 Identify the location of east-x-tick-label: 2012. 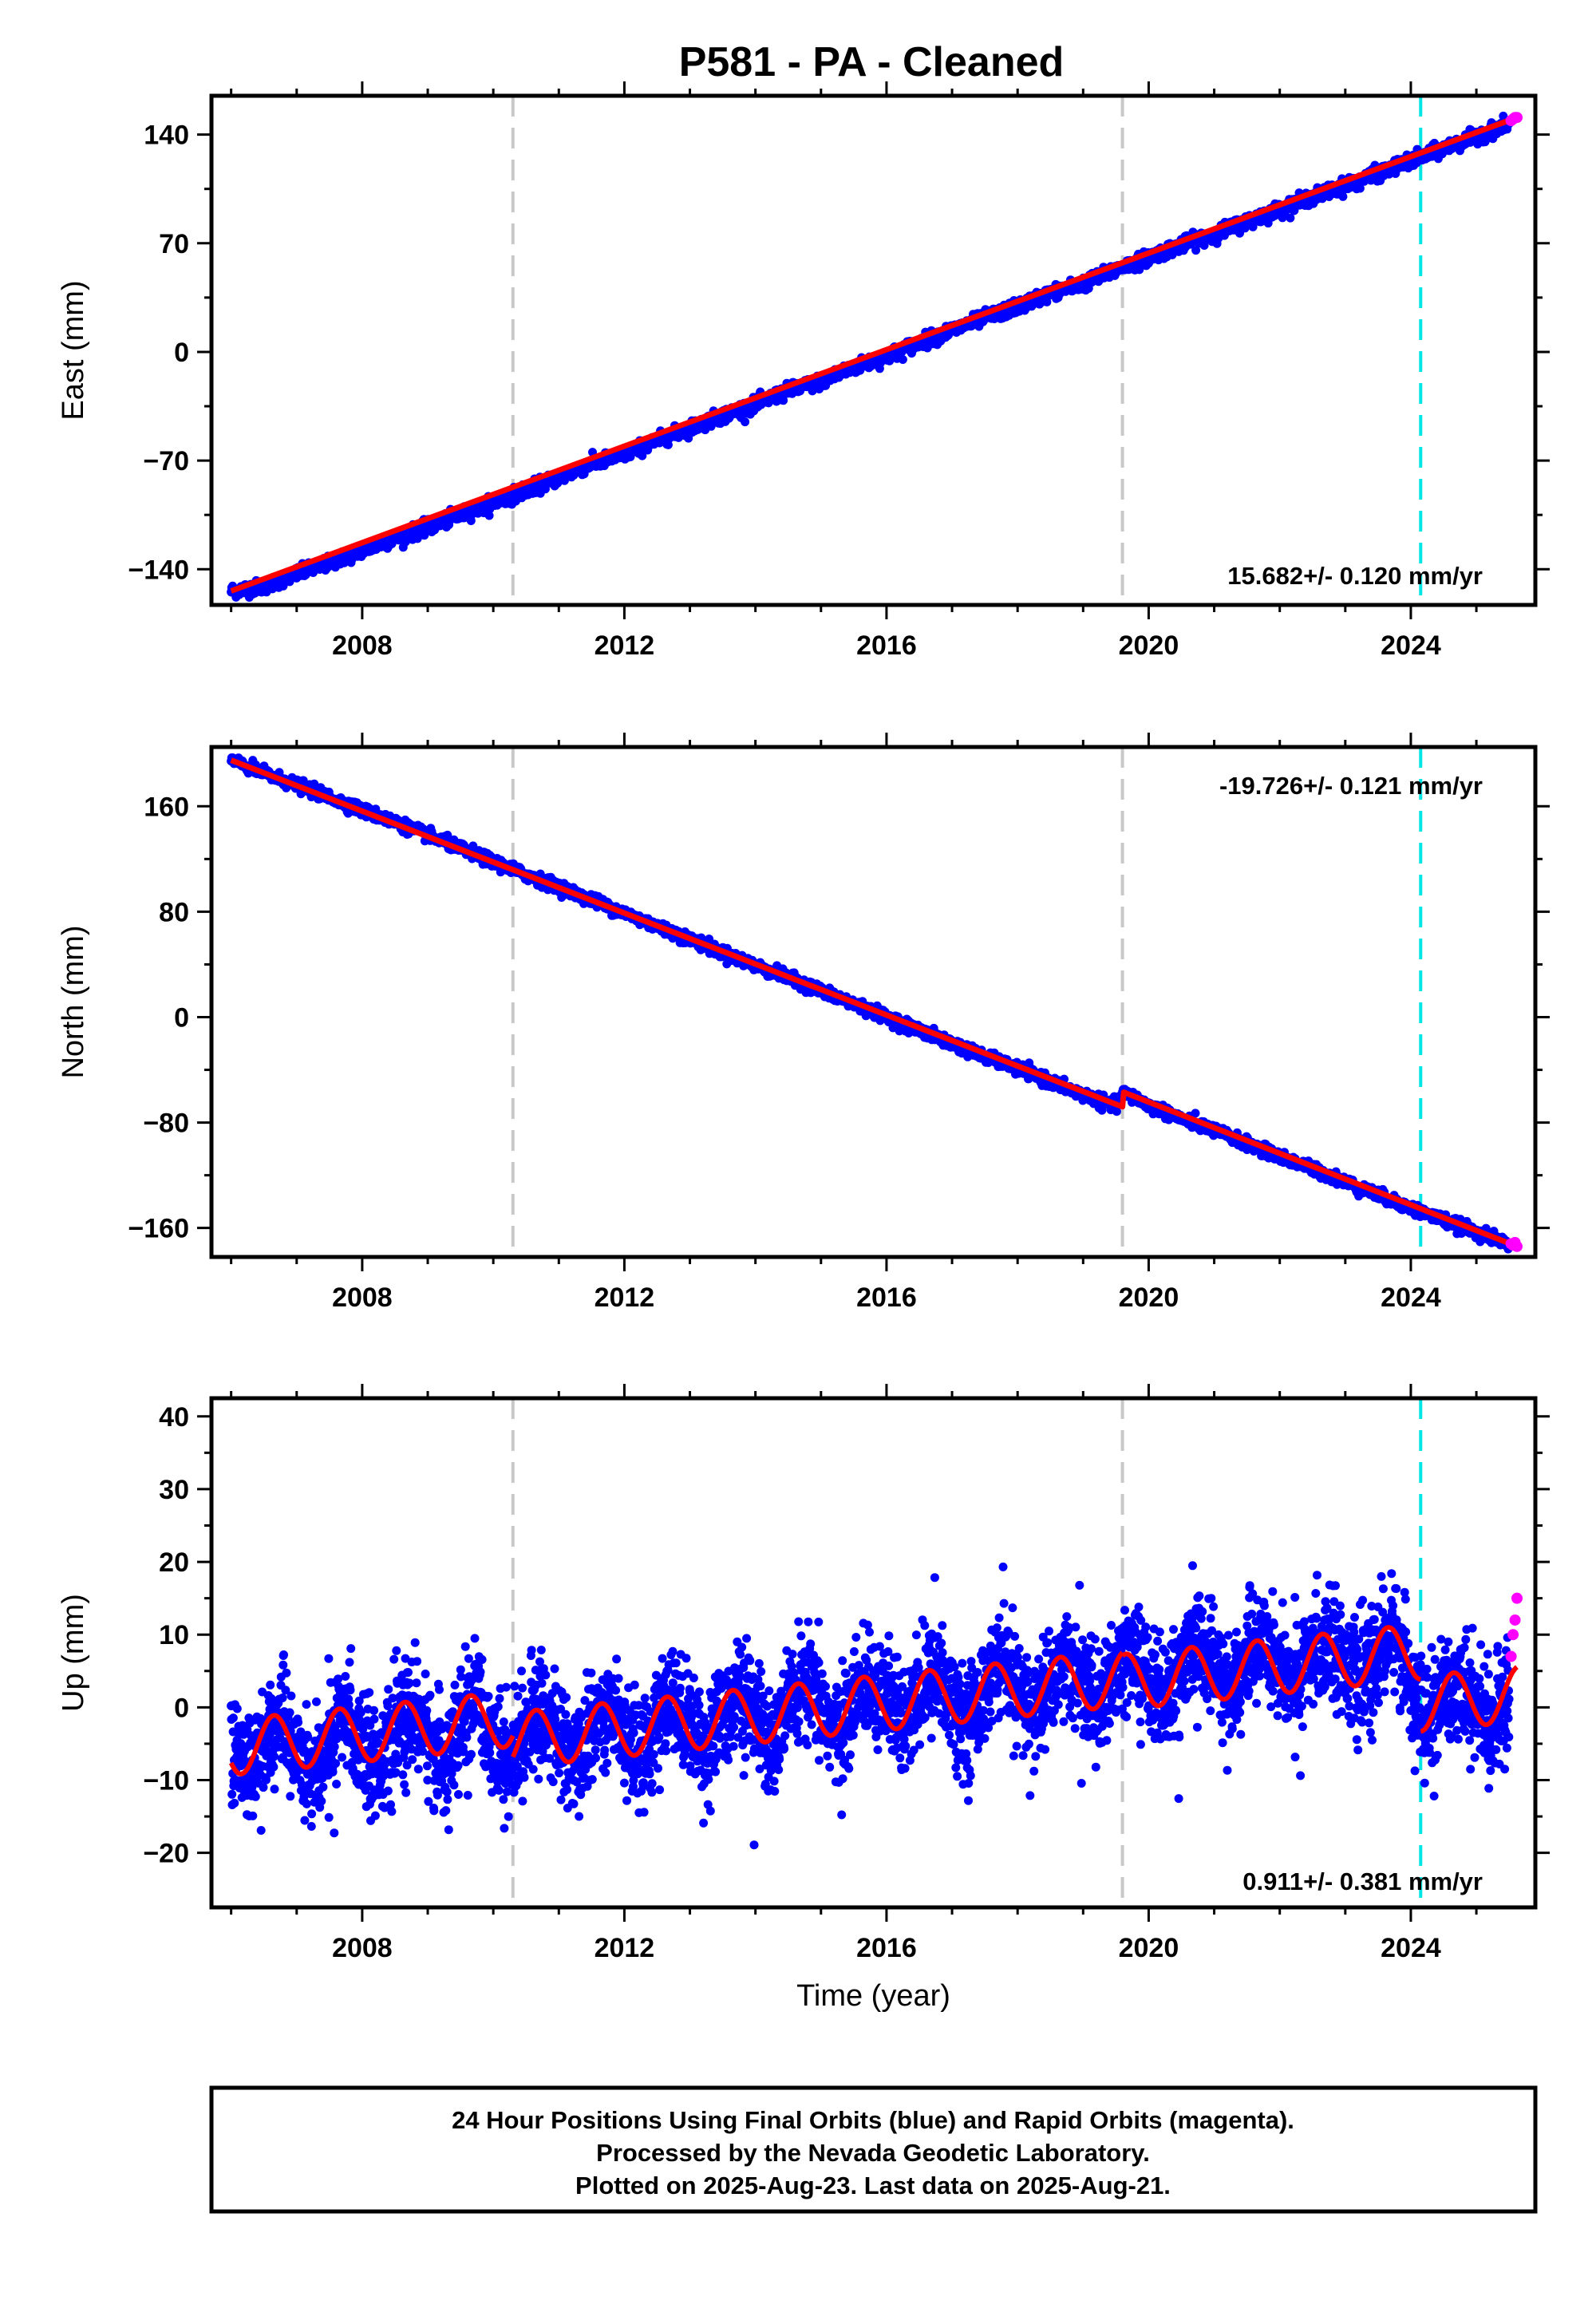
(625, 645).